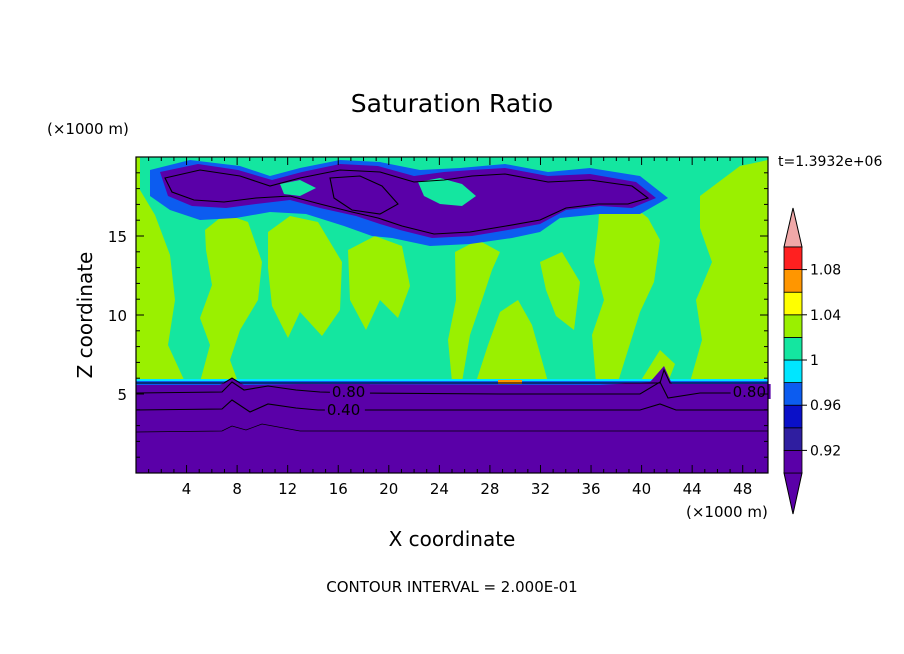  Describe the element at coordinates (452, 419) in the screenshot. I see `field-region-dry-lower` at that location.